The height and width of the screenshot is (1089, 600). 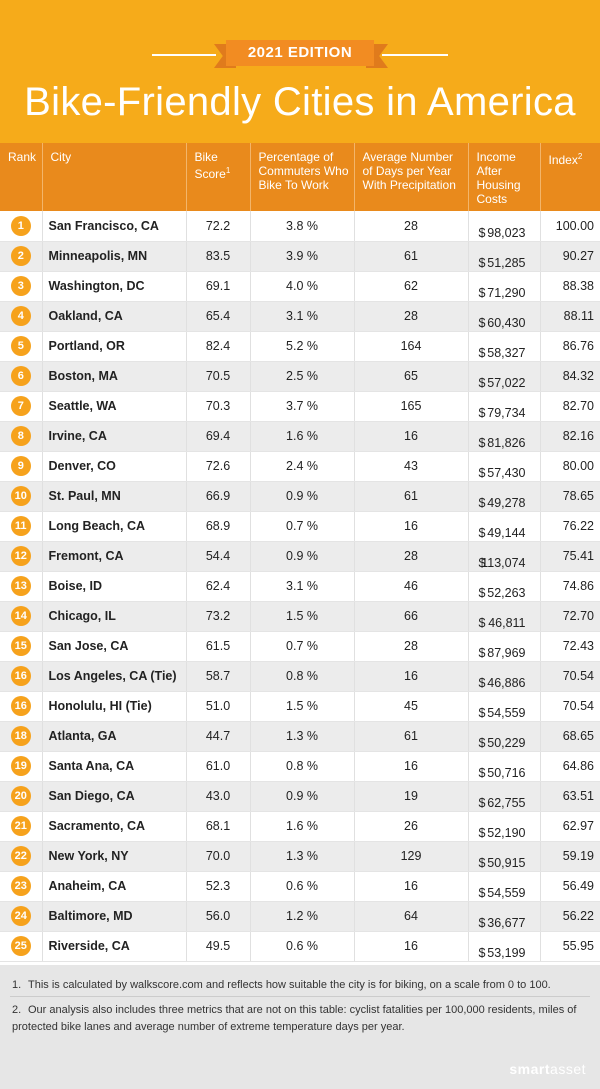 I want to click on rank-cell: 7, so click(x=21, y=406).